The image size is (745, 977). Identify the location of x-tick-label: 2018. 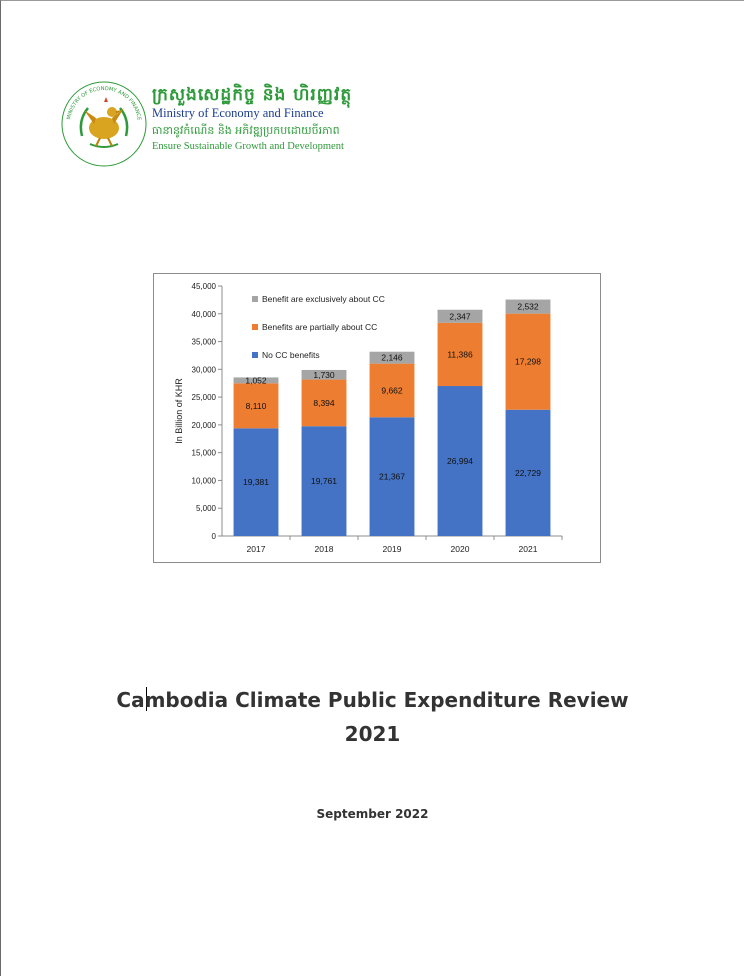
(324, 549).